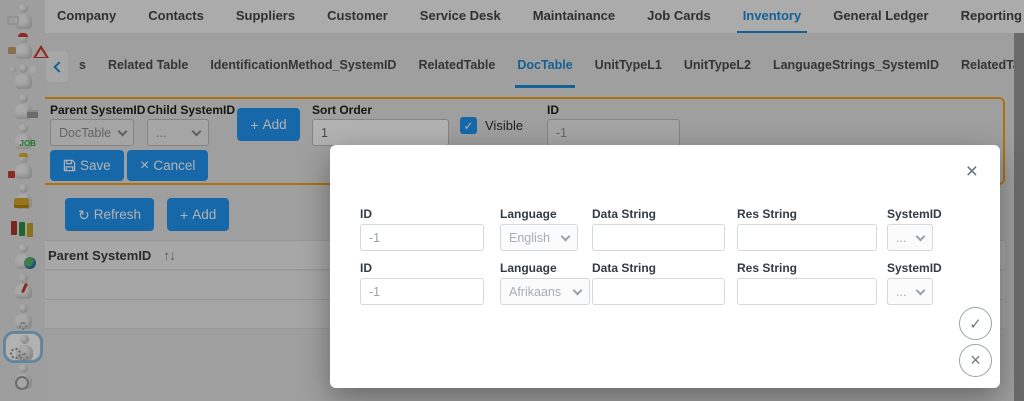  Describe the element at coordinates (342, 110) in the screenshot. I see `sort-order-label: Sort Order` at that location.